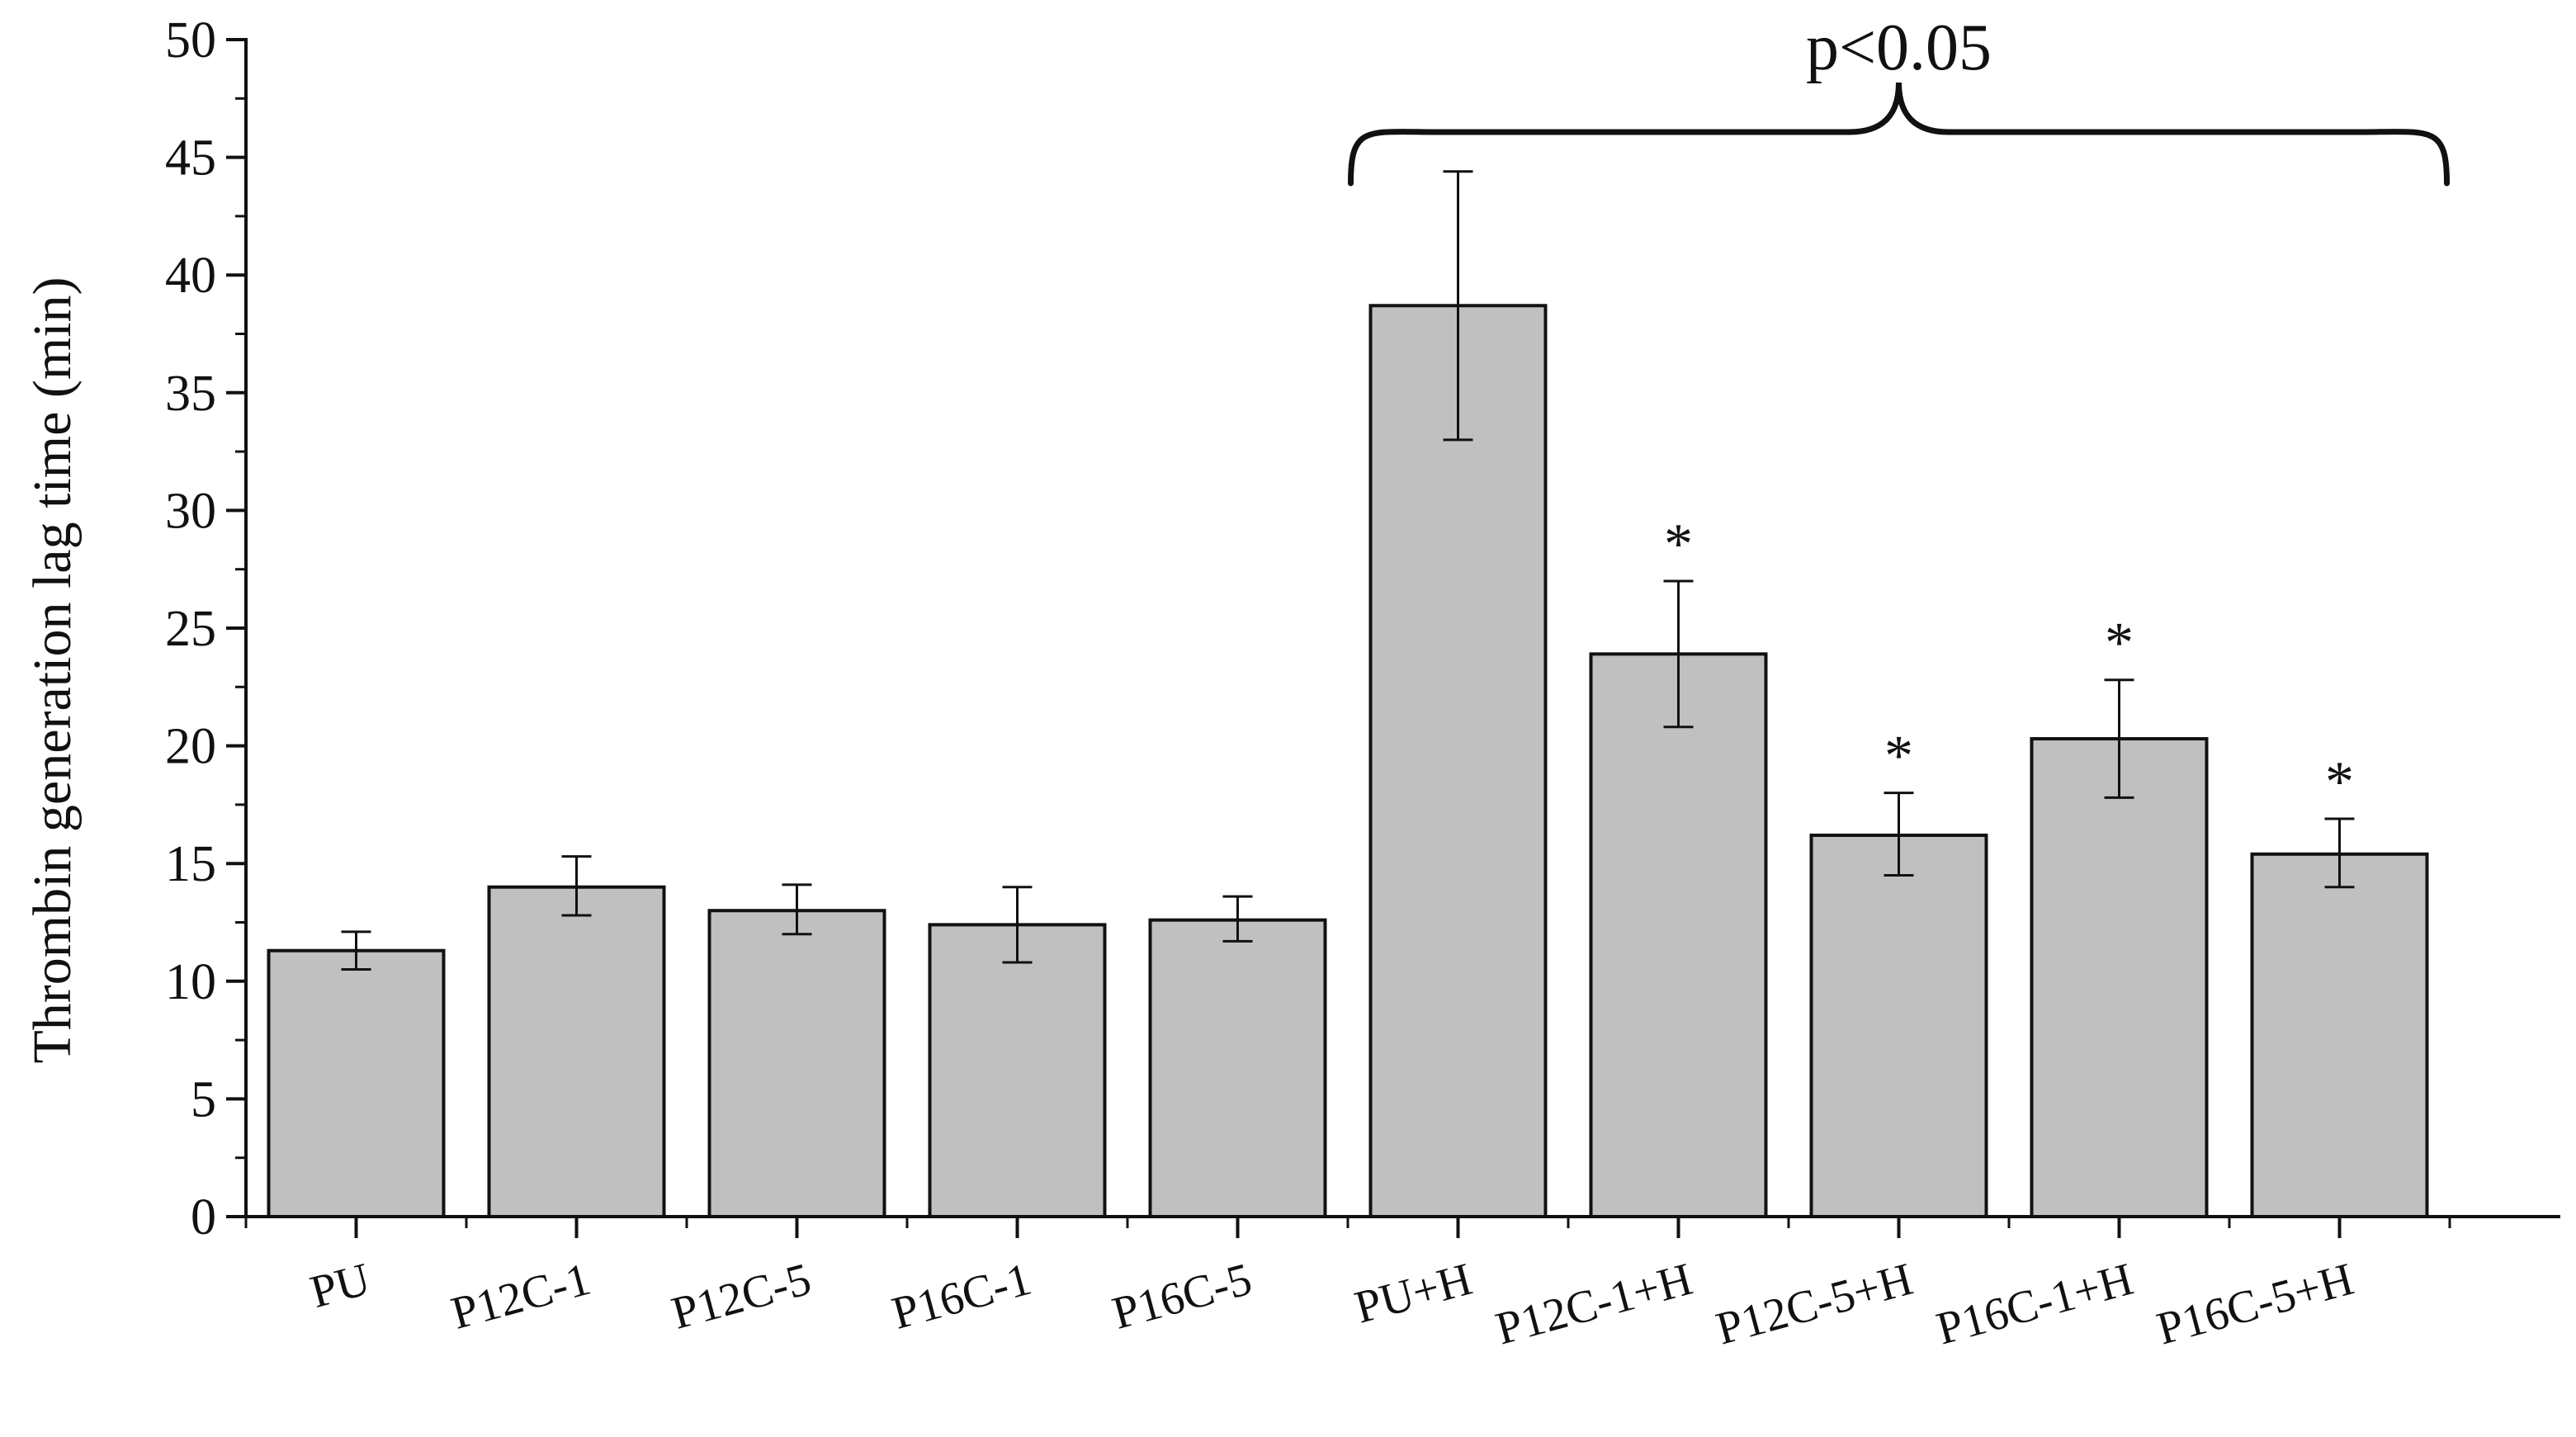  I want to click on y-axis-label: Thrombin generation lag time (min), so click(52, 670).